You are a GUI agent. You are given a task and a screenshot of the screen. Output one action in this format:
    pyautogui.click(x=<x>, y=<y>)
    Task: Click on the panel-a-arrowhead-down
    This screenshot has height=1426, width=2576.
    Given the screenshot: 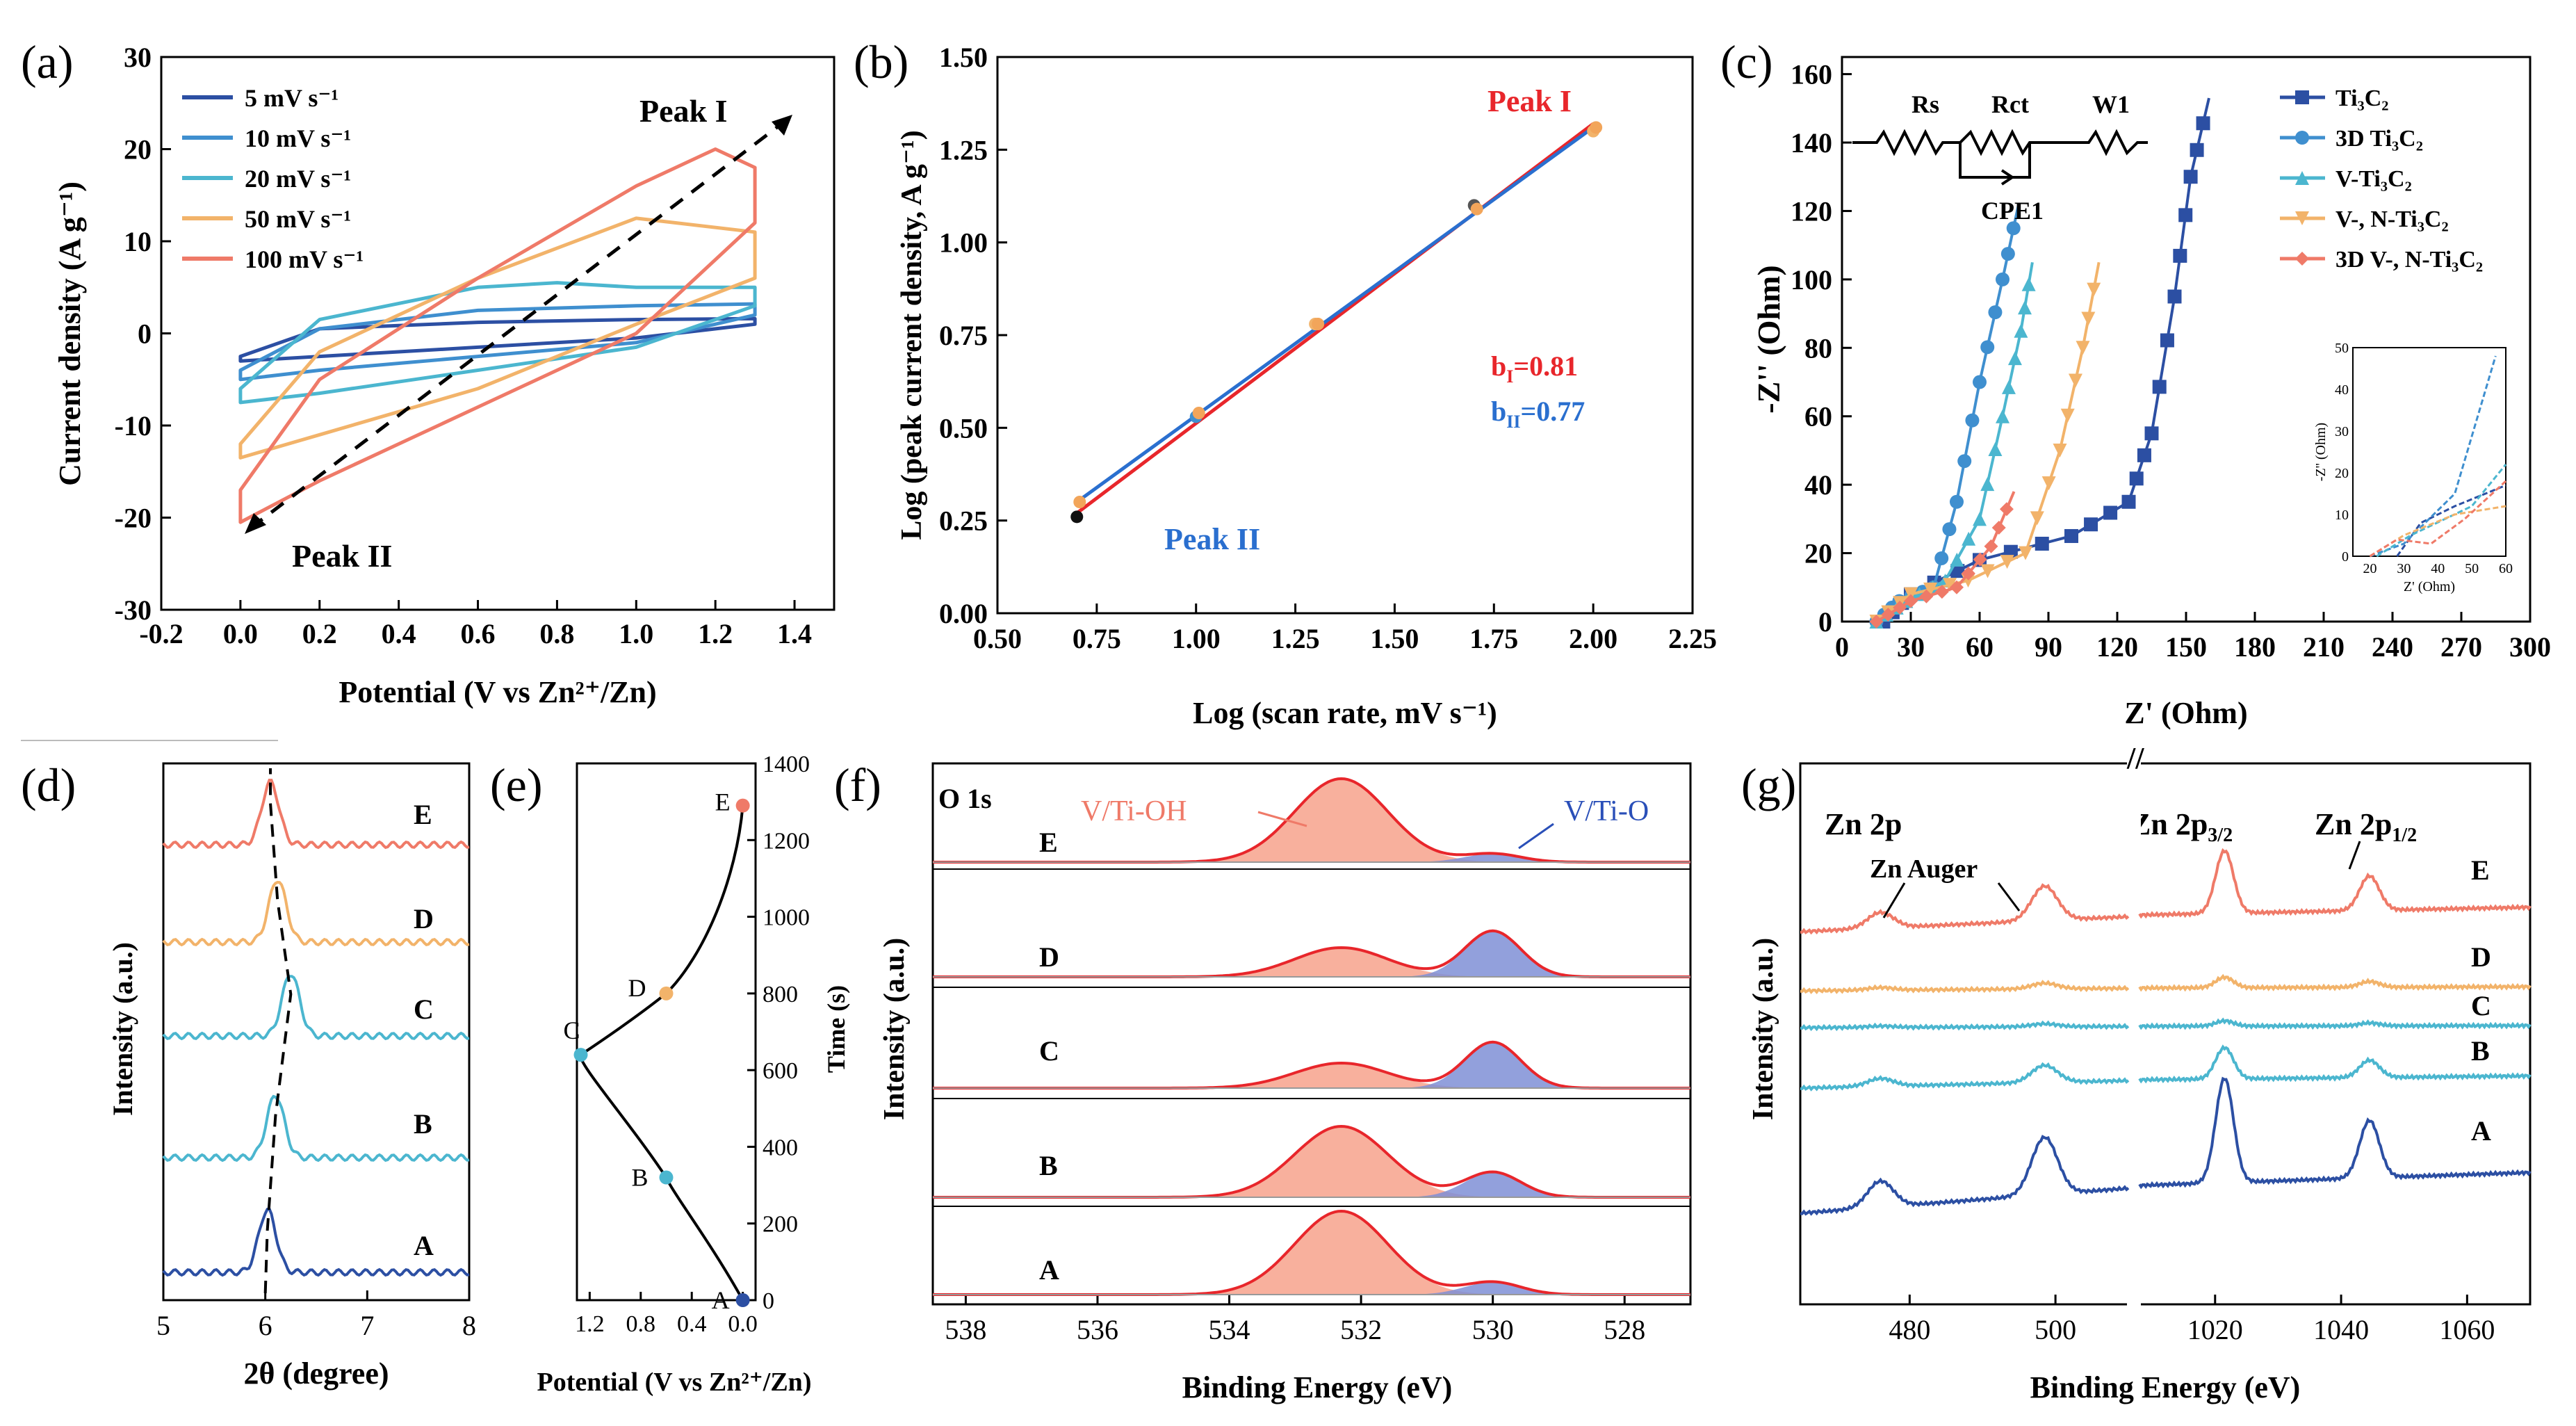 What is the action you would take?
    pyautogui.click(x=255, y=523)
    